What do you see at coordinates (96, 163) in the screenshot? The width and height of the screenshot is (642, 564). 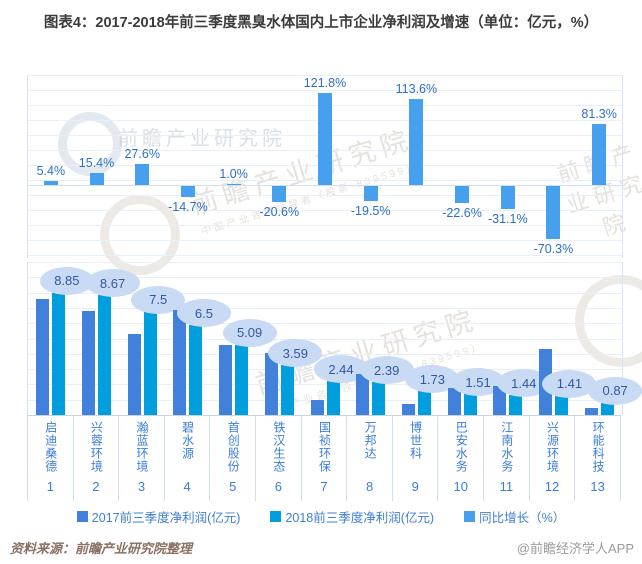 I see `growth-value-label: 15.4%` at bounding box center [96, 163].